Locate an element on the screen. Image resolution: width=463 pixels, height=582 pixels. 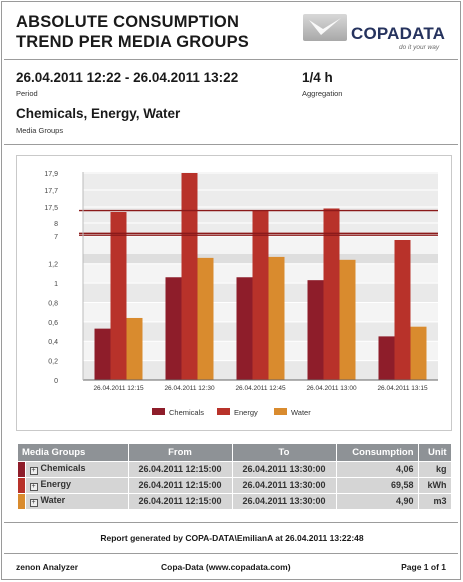
row-media-group-name: Water is located at coordinates (53, 500).